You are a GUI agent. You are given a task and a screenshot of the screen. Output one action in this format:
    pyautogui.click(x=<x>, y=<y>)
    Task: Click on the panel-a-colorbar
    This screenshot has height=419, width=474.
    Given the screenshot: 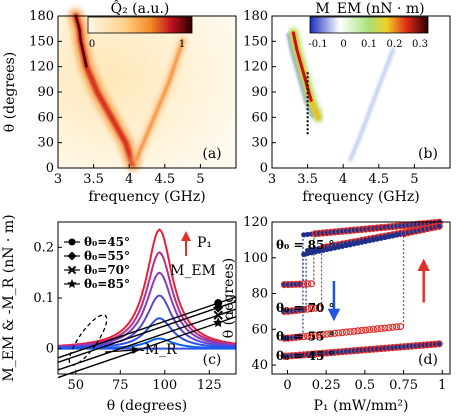 What is the action you would take?
    pyautogui.click(x=140, y=25)
    